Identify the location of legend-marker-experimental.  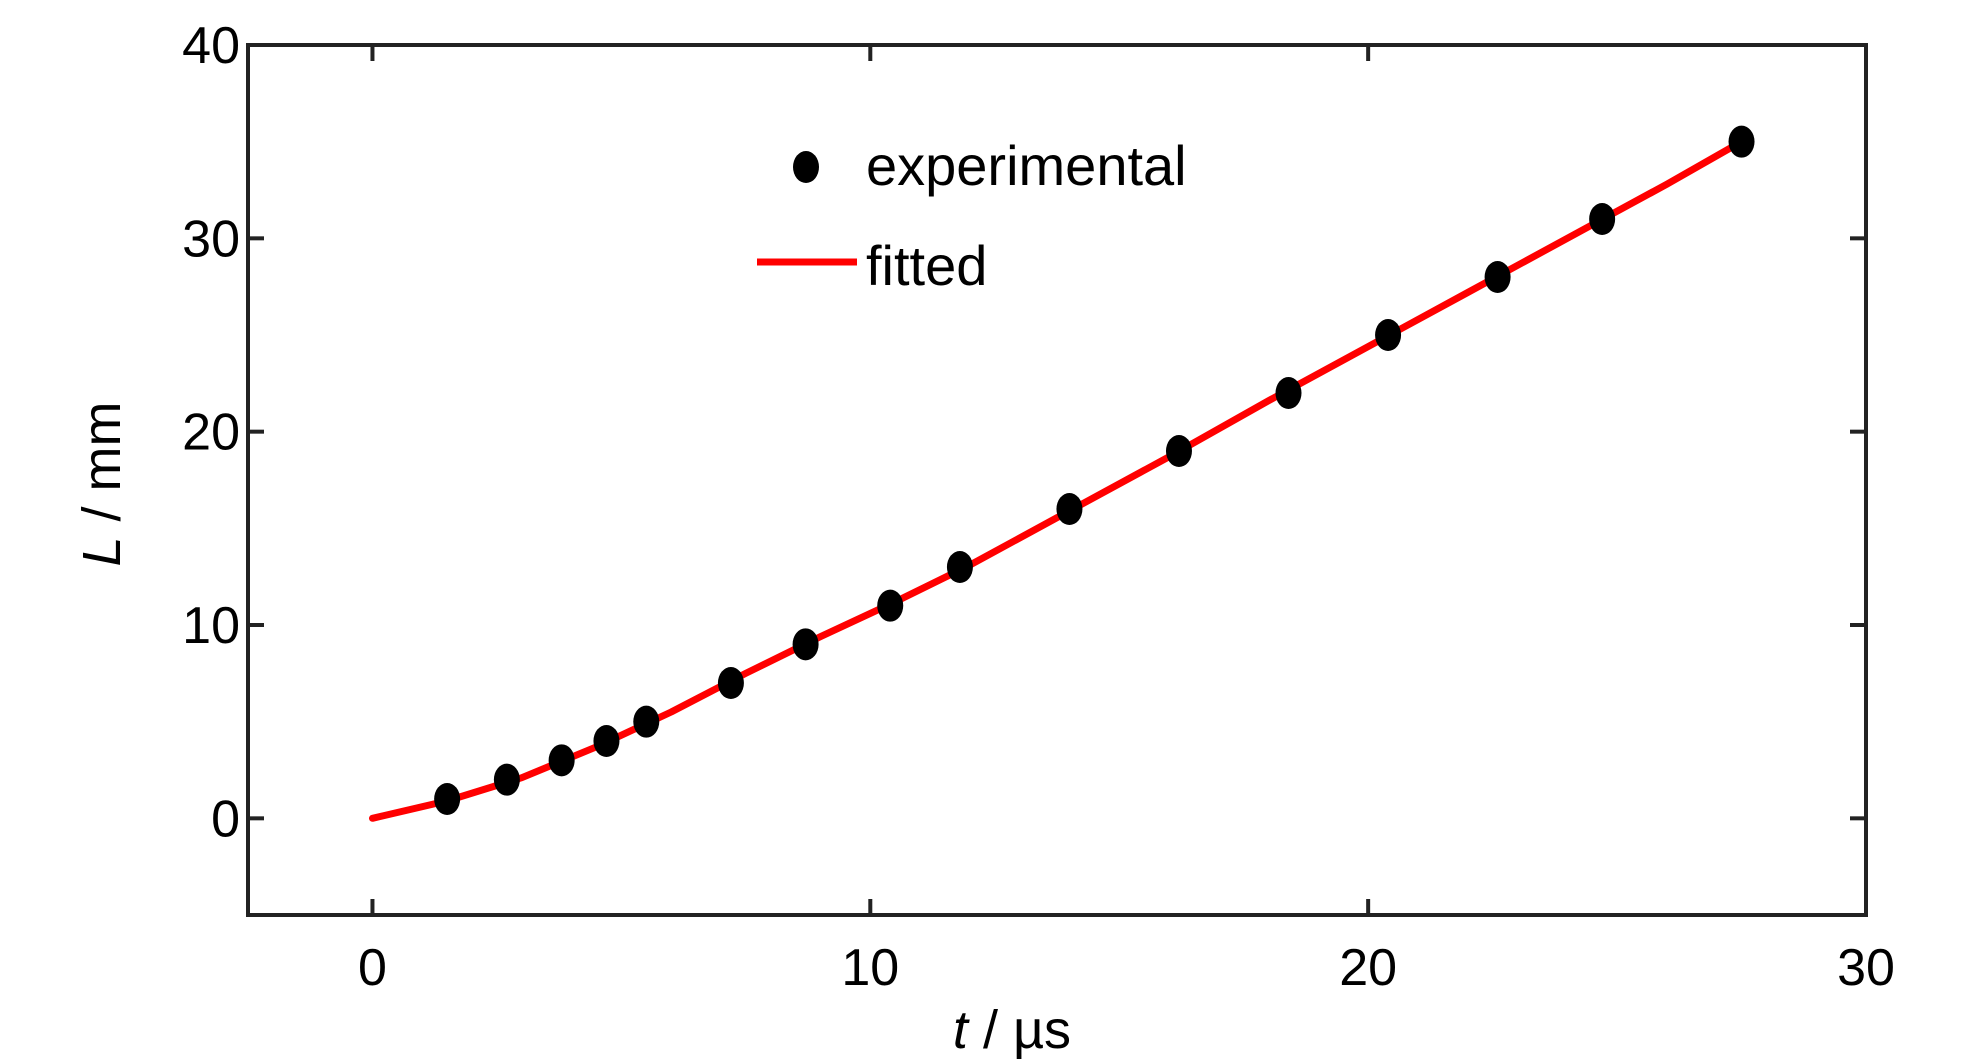
(806, 167).